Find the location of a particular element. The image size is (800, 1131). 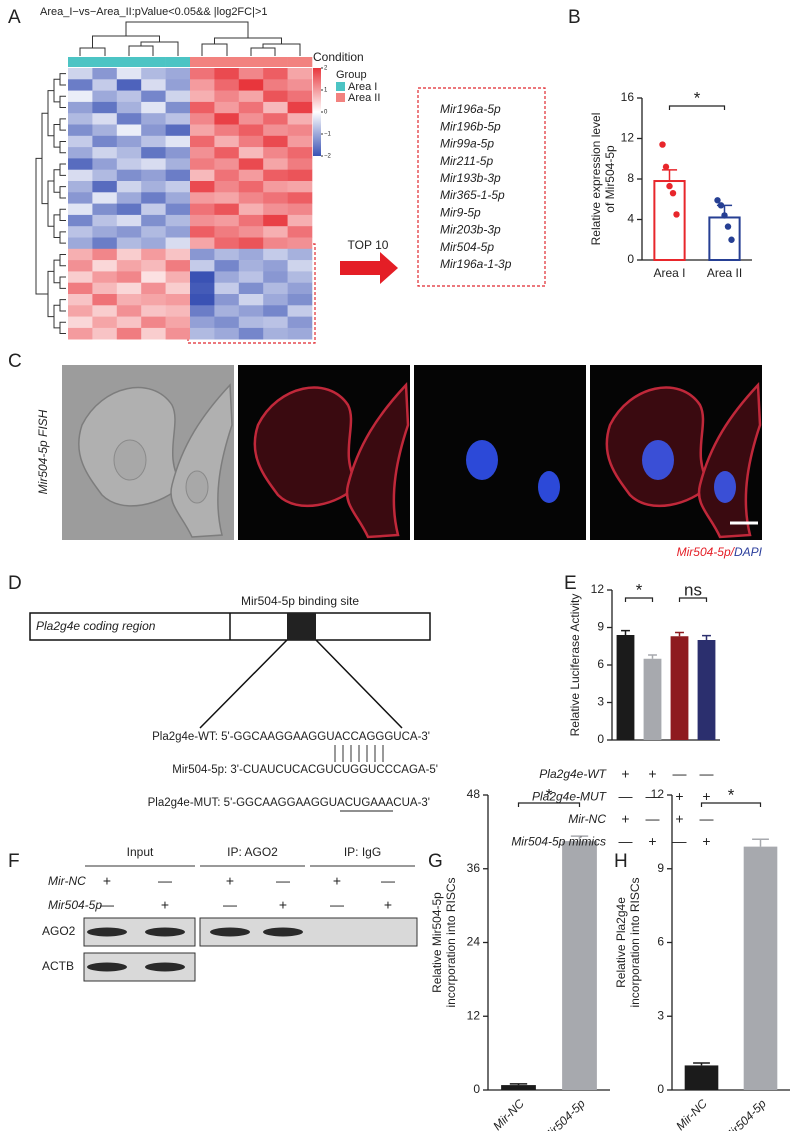

site-label: Mir504-5p binding site is located at coordinates (300, 601).